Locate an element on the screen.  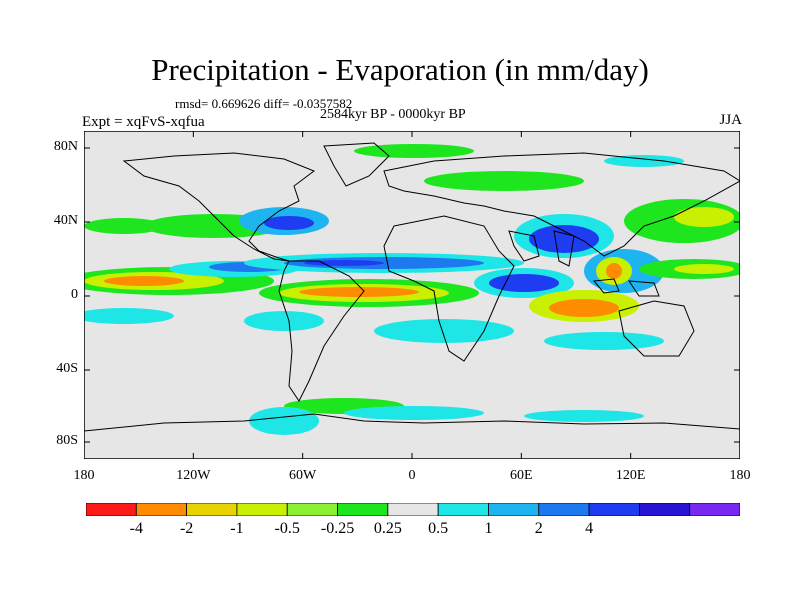
y-tick-label: 80S is located at coordinates (67, 440).